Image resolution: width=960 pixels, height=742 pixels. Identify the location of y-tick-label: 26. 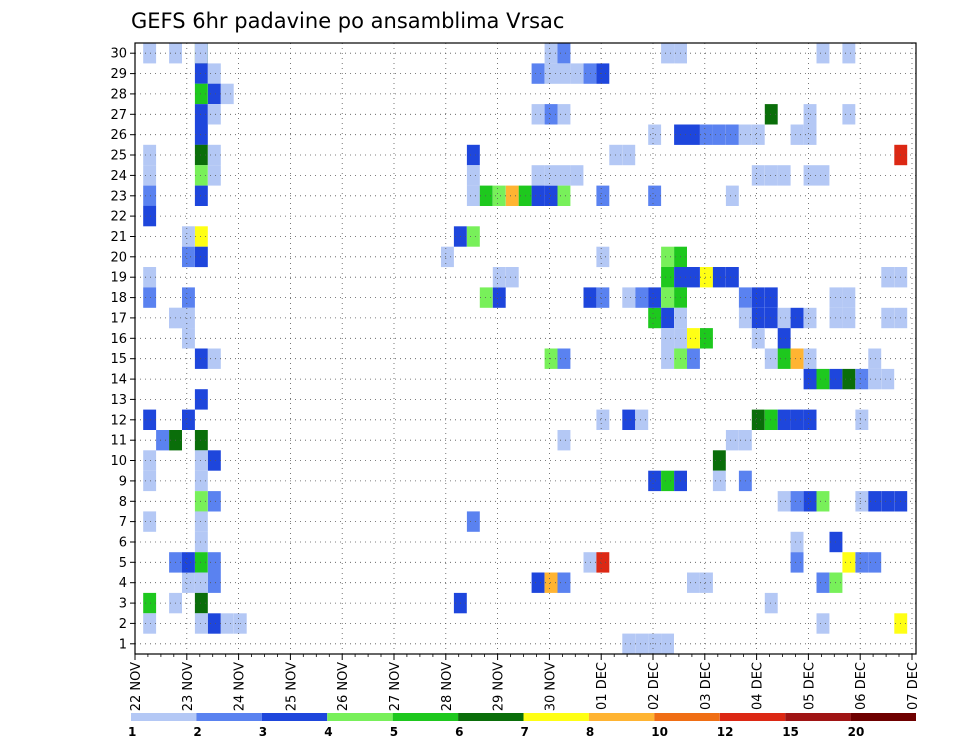
(118, 135).